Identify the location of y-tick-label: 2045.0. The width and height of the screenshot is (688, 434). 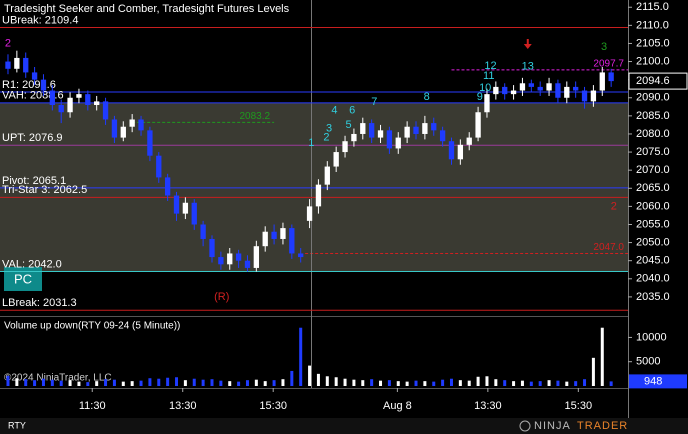
(653, 261).